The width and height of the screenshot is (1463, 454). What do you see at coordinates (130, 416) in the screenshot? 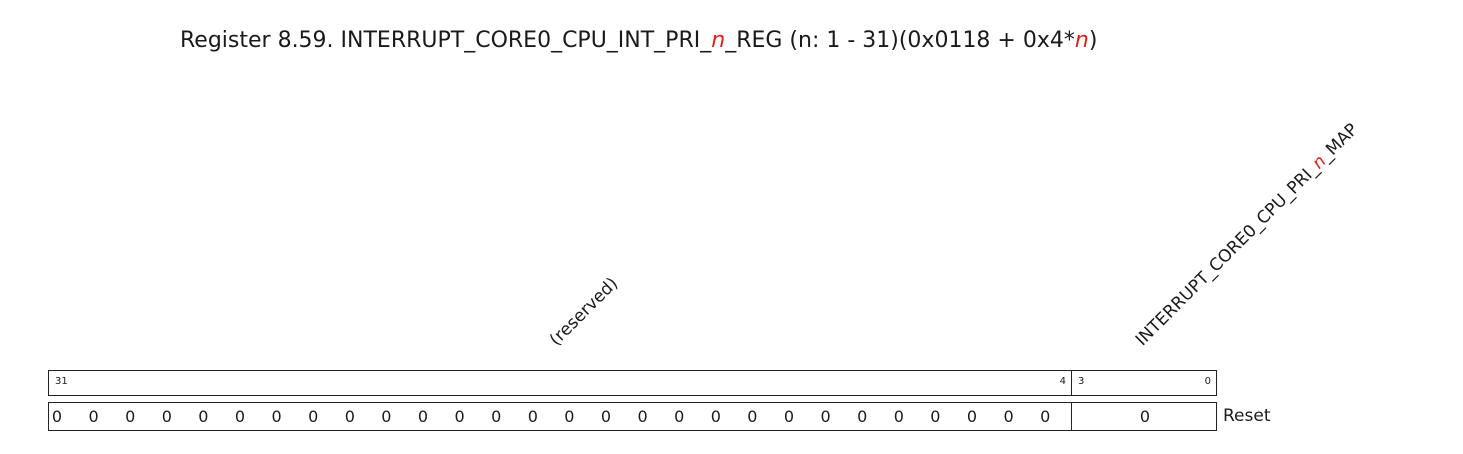
I see `reset-bit-29: 0` at bounding box center [130, 416].